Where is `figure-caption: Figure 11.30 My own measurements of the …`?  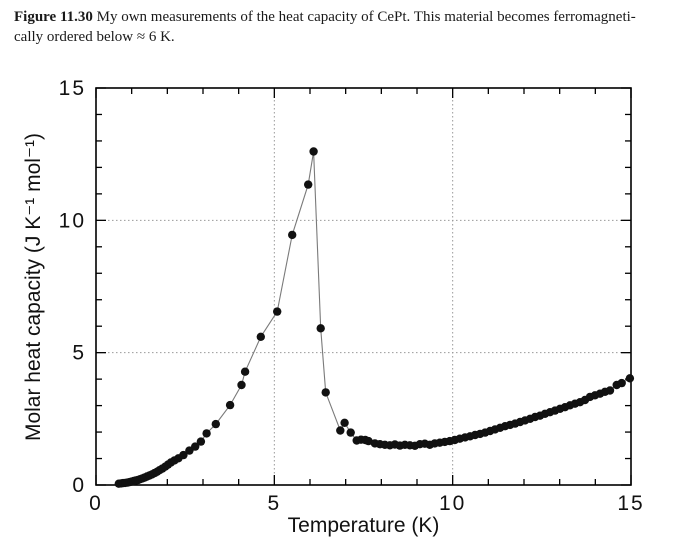 figure-caption: Figure 11.30 My own measurements of the … is located at coordinates (353, 27).